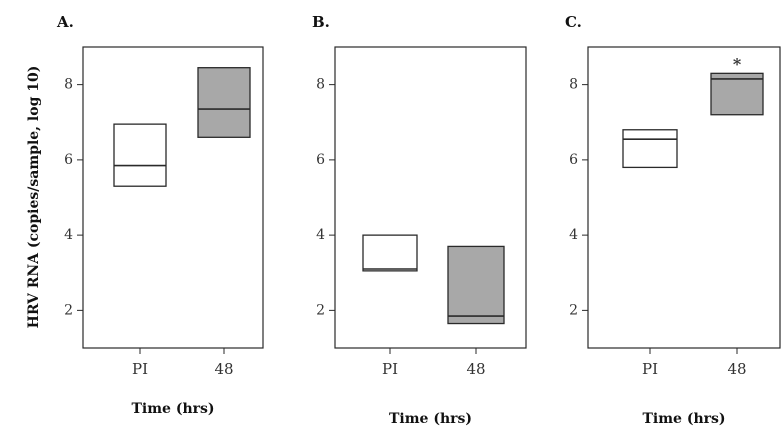  I want to click on y-axis-title: HRV RNA (copies/sample, log 10), so click(34, 197).